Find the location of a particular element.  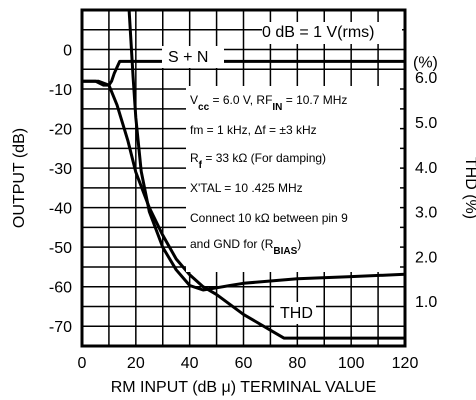

condition-note: fm = 1 kHz, Δf = ±3 kHz is located at coordinates (253, 130).